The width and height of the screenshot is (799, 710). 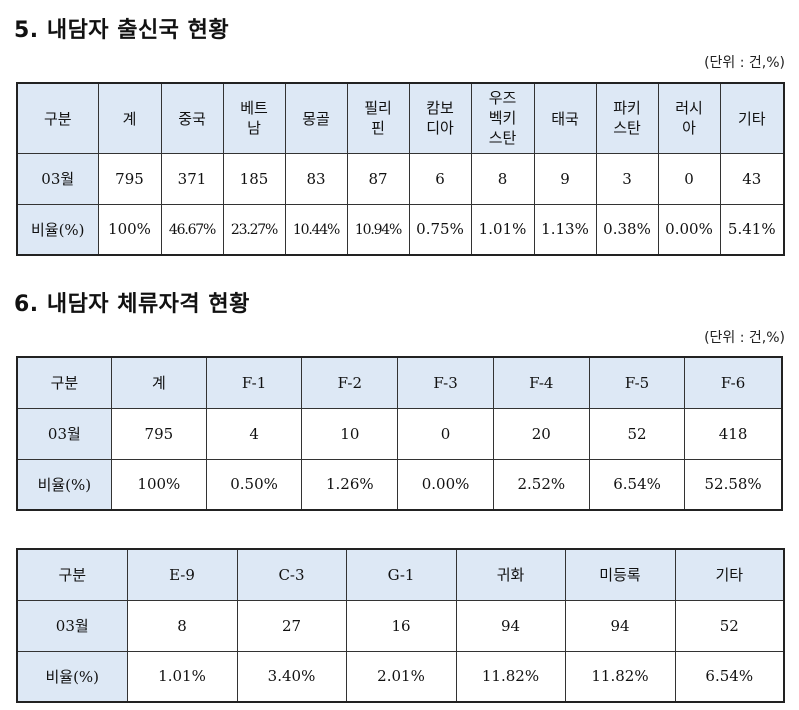 What do you see at coordinates (541, 382) in the screenshot?
I see `table-cell: F-4` at bounding box center [541, 382].